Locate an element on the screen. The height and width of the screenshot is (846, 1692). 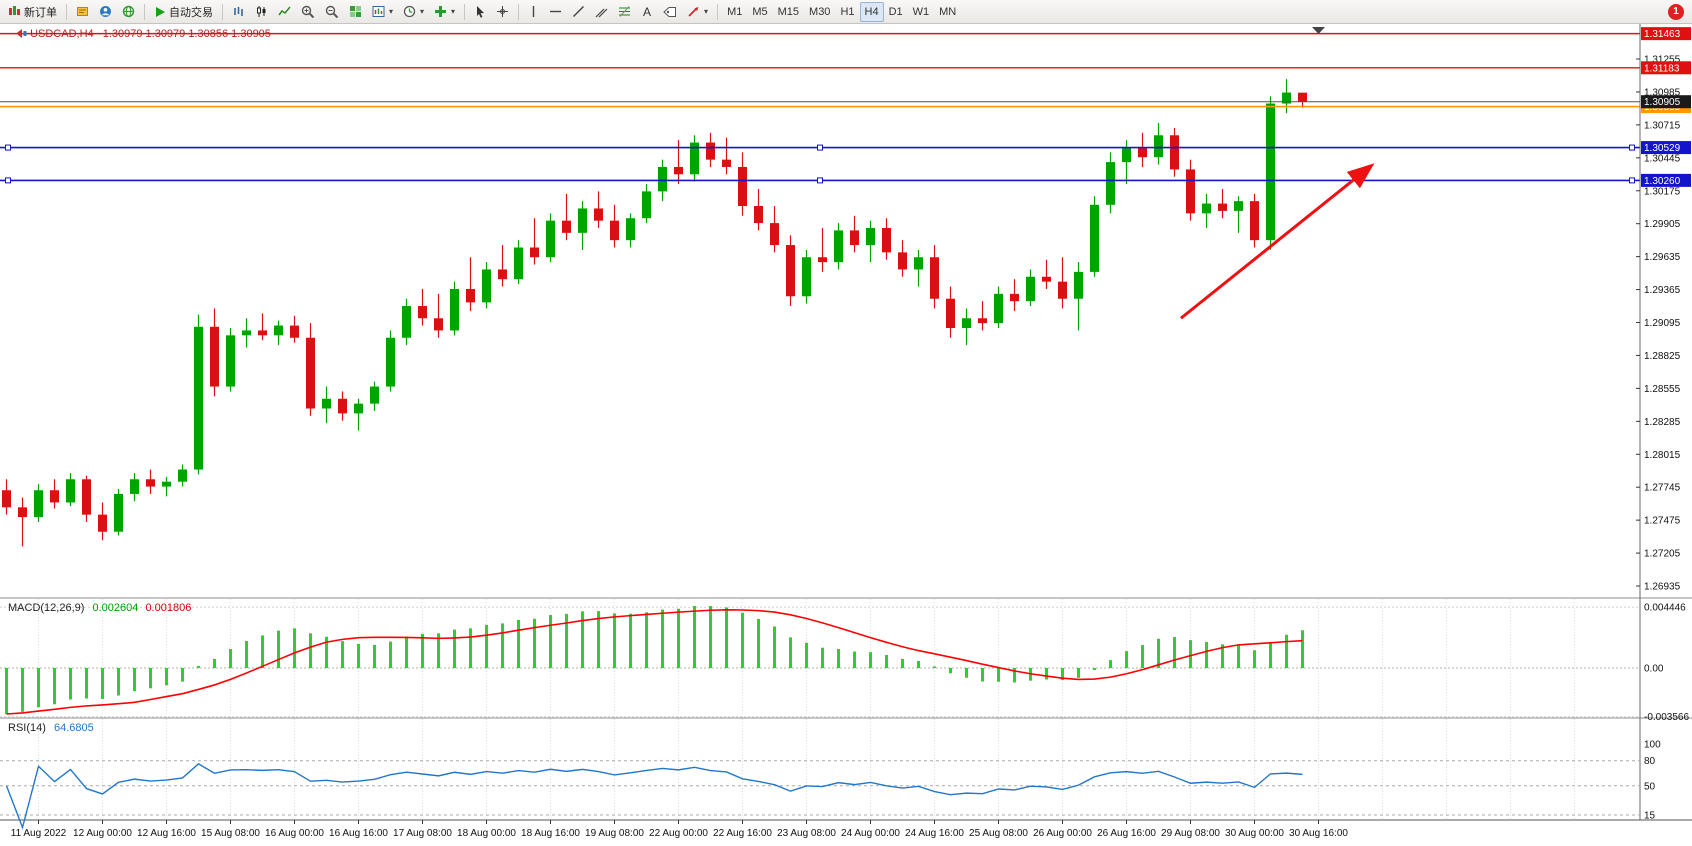
arrow-tool-icon is located at coordinates (693, 11).